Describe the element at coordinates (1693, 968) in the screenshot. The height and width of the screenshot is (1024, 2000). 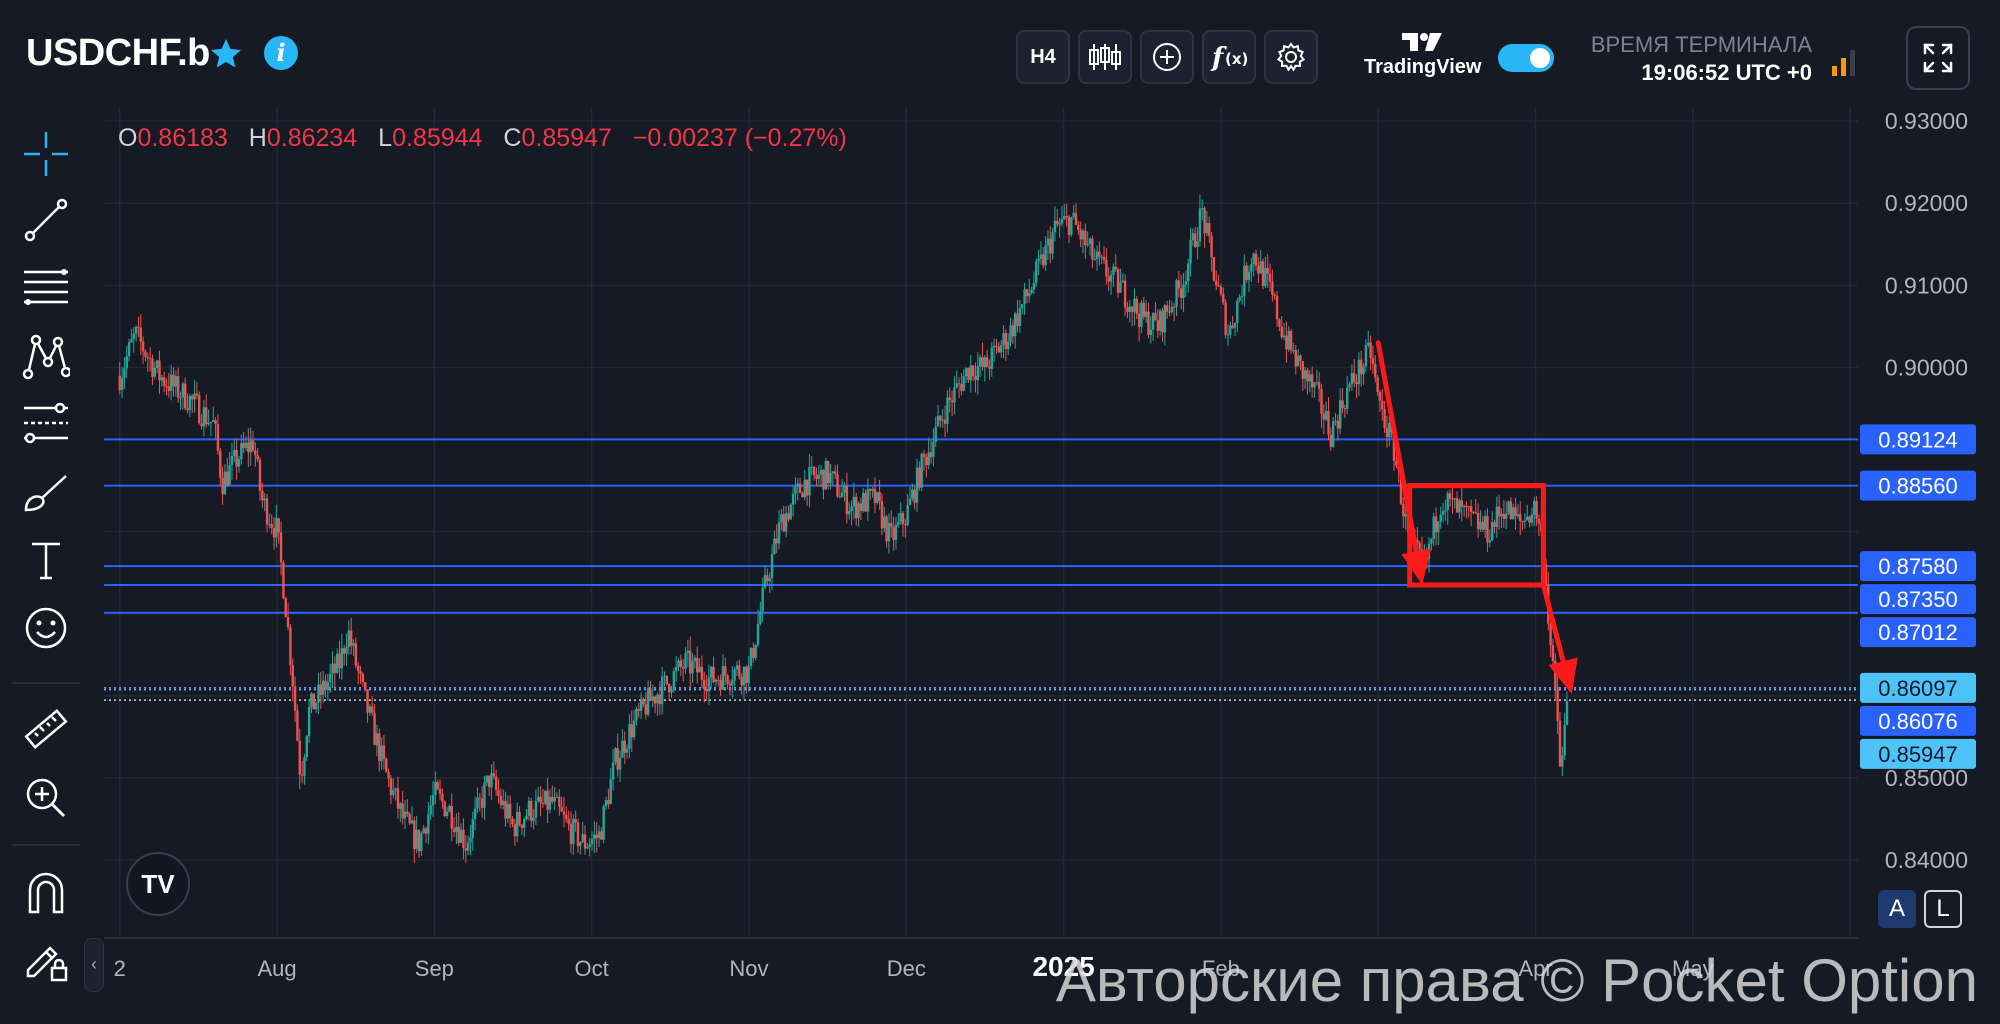
I see `time-tick-label: May` at that location.